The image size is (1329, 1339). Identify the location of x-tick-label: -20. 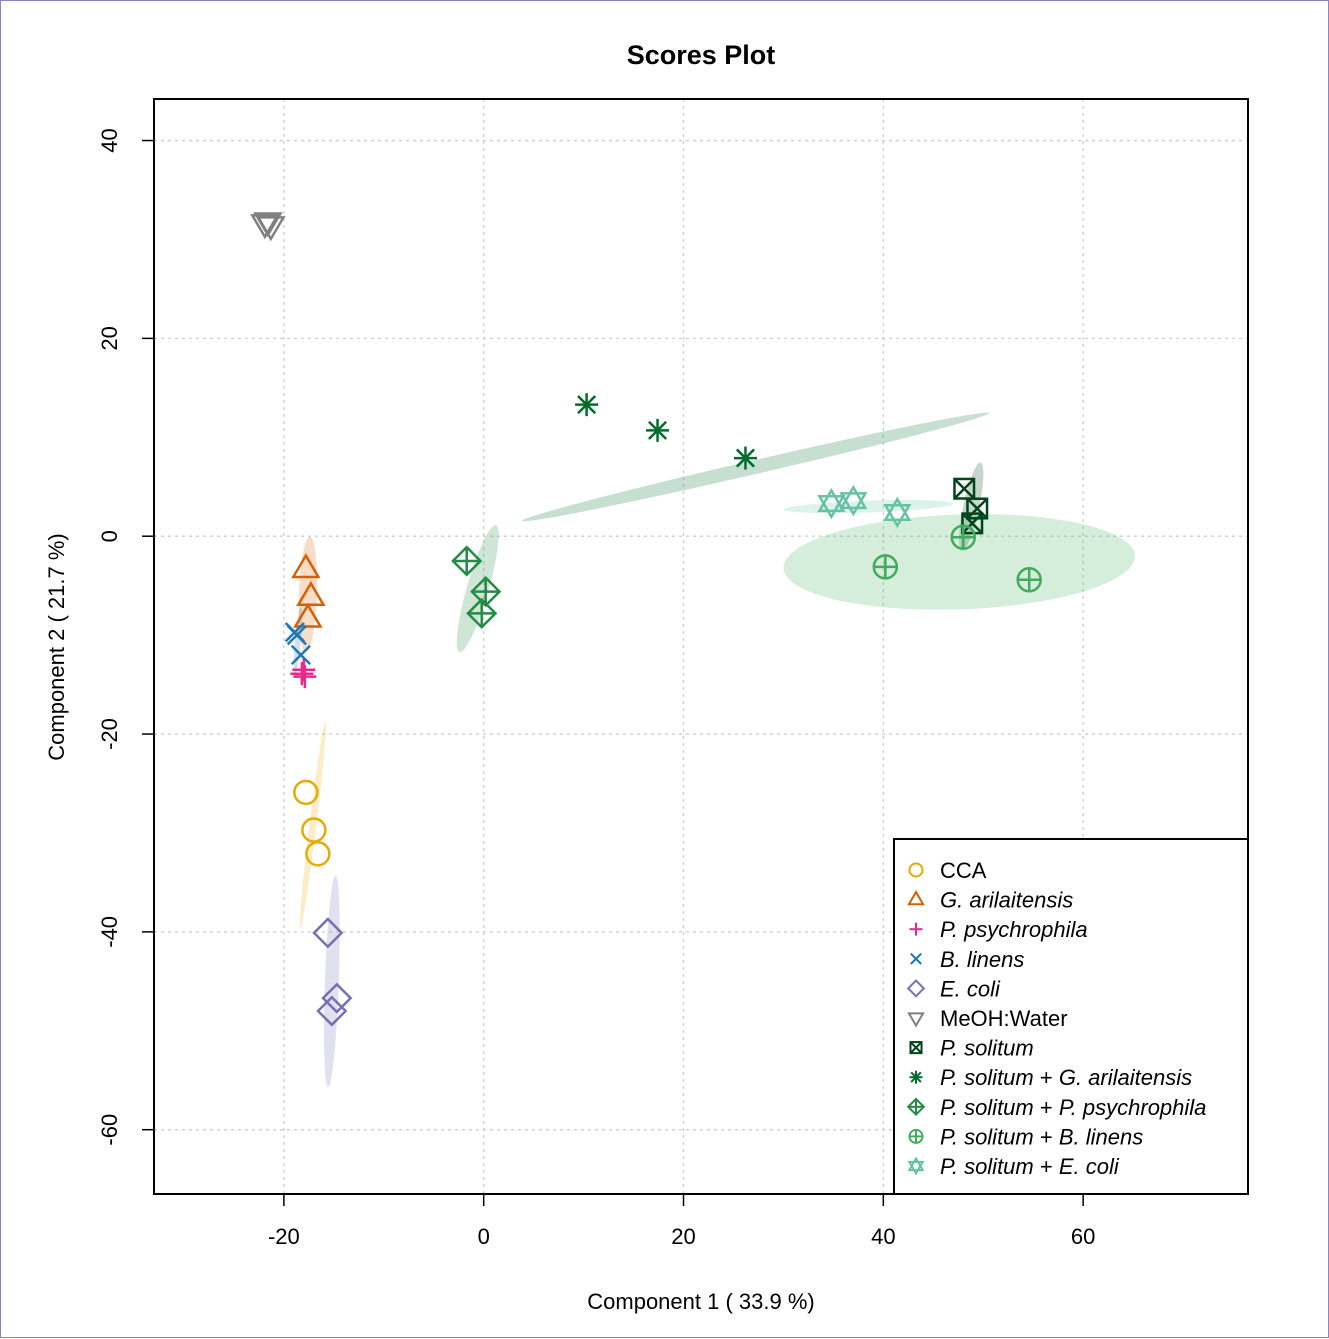
(284, 1236).